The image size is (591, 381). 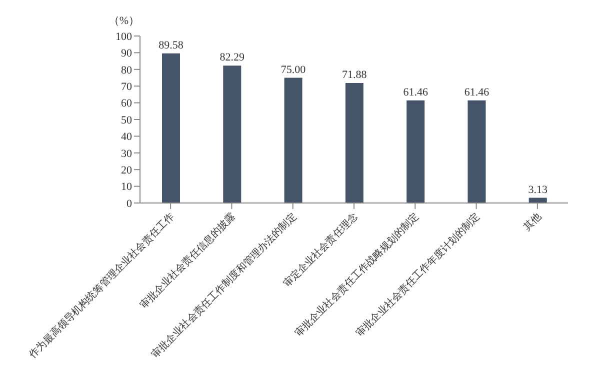 What do you see at coordinates (124, 36) in the screenshot?
I see `y-tick-label: 100` at bounding box center [124, 36].